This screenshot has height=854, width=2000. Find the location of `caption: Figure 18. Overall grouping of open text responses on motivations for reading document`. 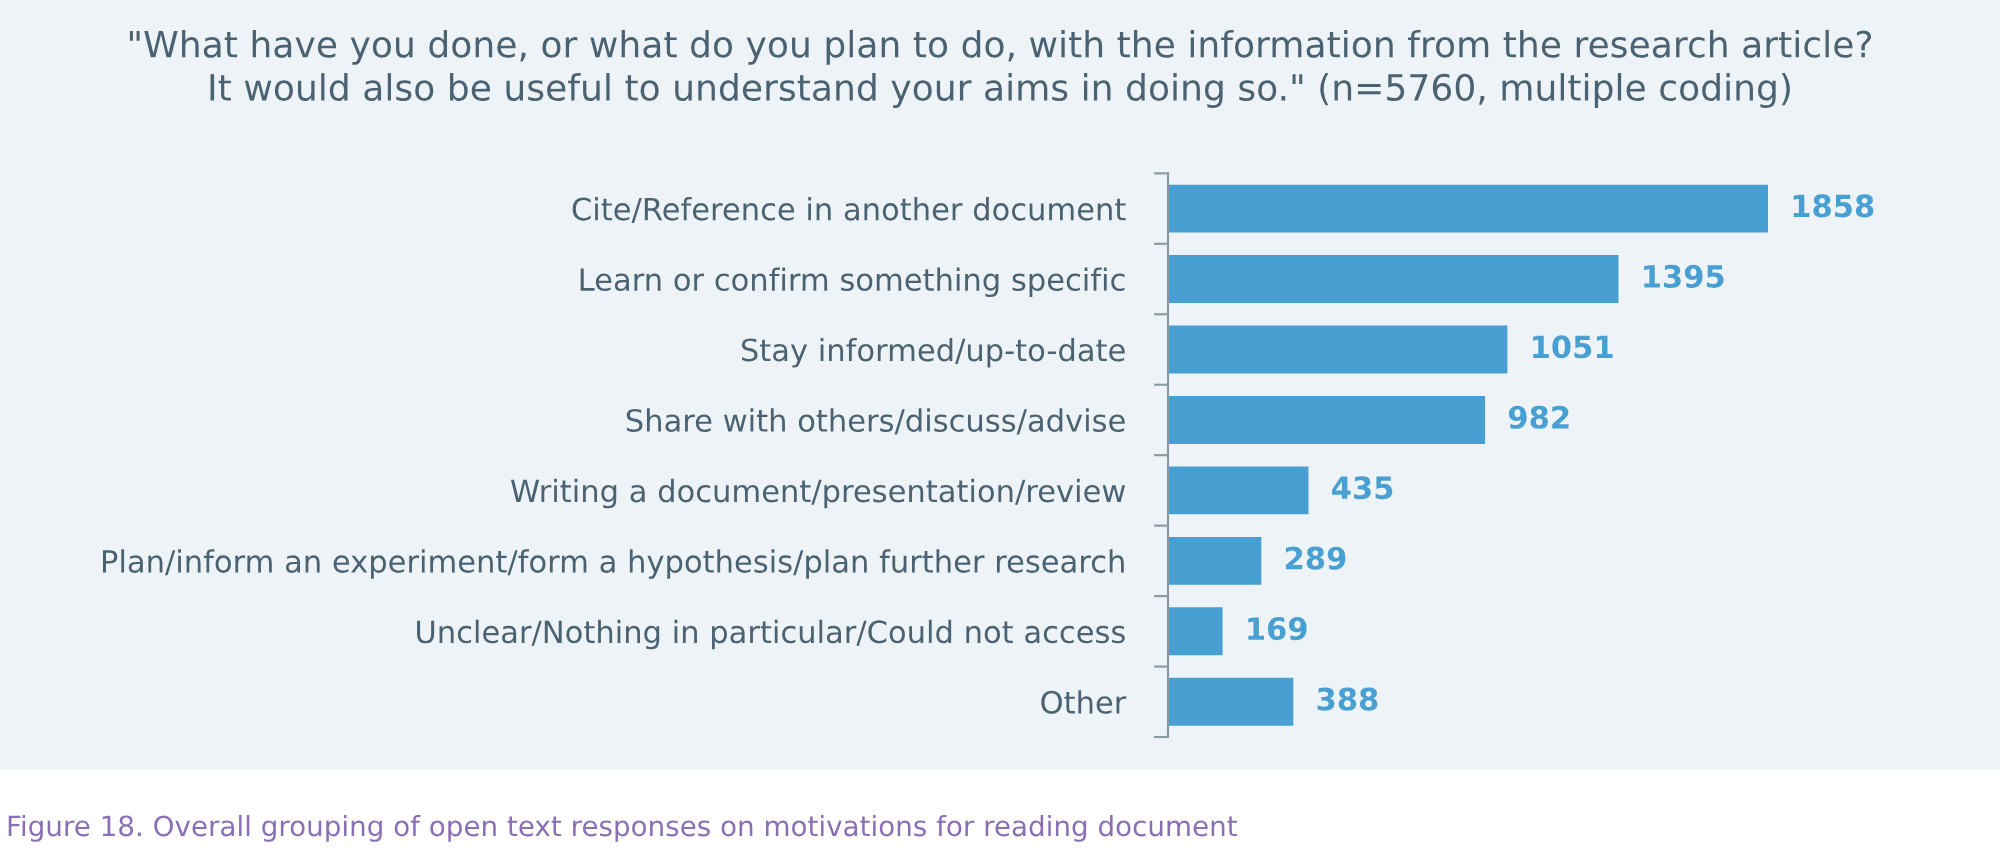

caption: Figure 18. Overall grouping of open text responses on motivations for reading document is located at coordinates (622, 828).